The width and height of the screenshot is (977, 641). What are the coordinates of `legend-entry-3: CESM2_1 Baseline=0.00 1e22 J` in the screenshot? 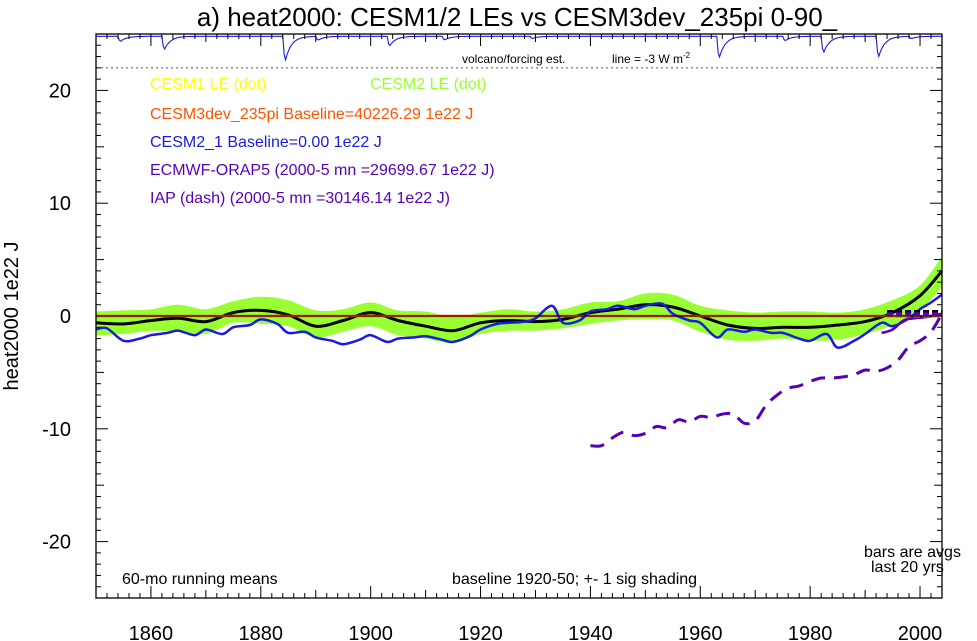 It's located at (266, 142).